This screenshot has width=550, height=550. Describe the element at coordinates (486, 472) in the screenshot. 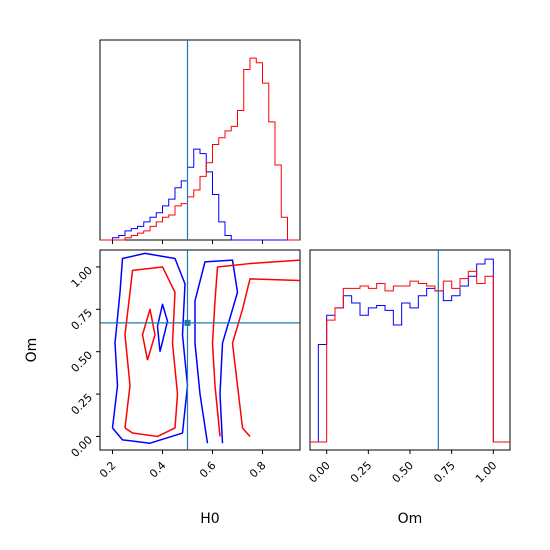

I see `om-xtick-label-4: 1.00` at that location.